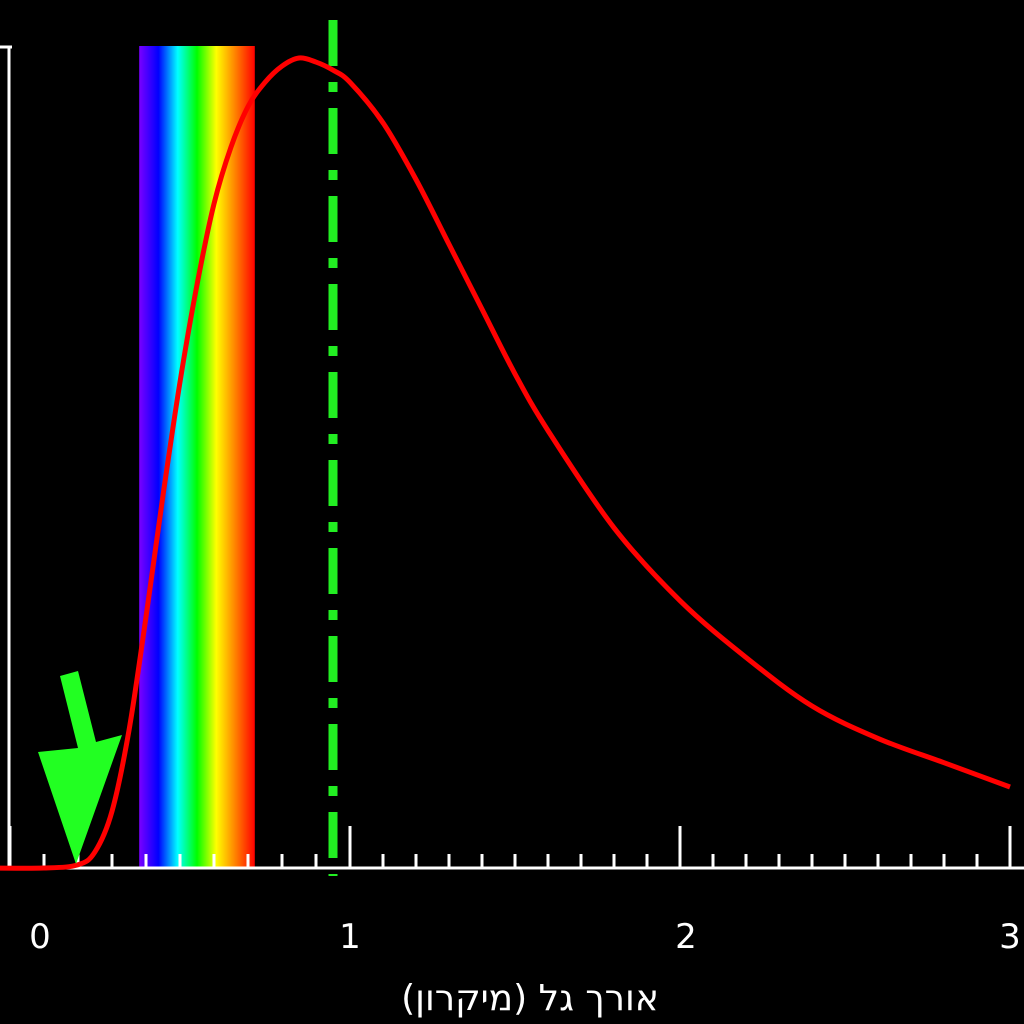 The width and height of the screenshot is (1024, 1024). What do you see at coordinates (686, 937) in the screenshot?
I see `x-tick-label: 2` at bounding box center [686, 937].